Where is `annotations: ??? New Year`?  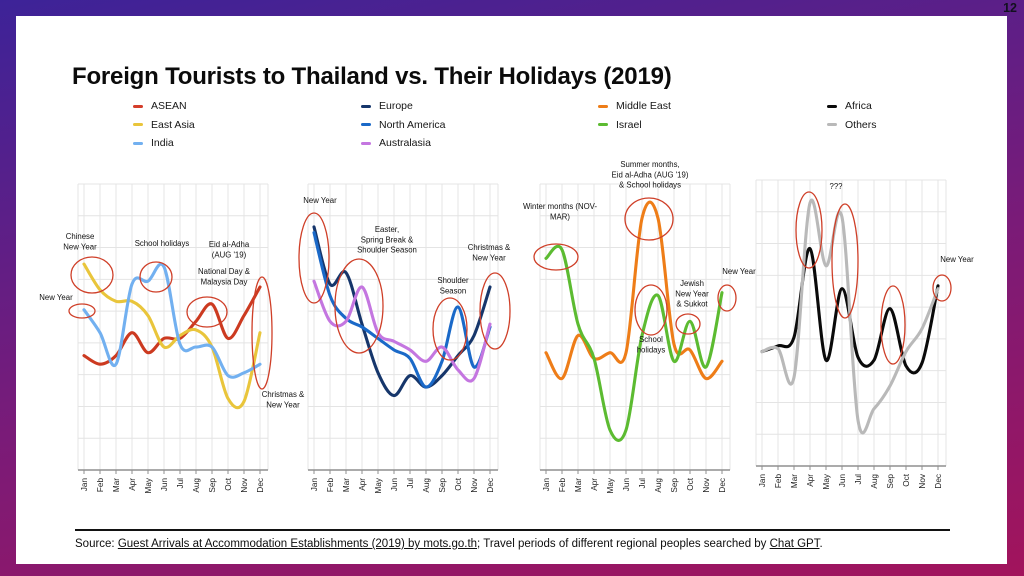 annotations: ??? New Year is located at coordinates (884, 273).